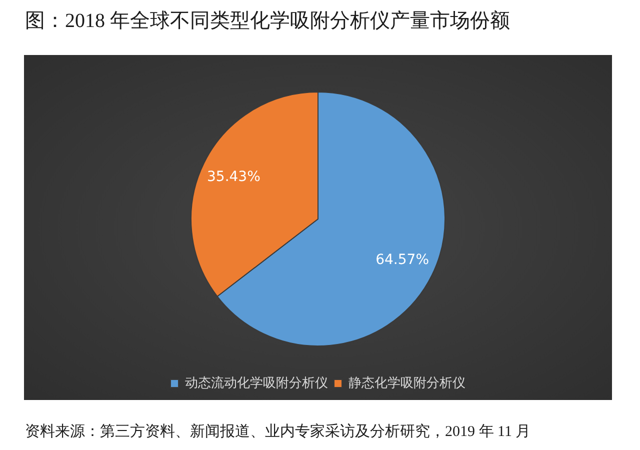  What do you see at coordinates (407, 383) in the screenshot?
I see `legend-label: 静态化学吸附分析仪` at bounding box center [407, 383].